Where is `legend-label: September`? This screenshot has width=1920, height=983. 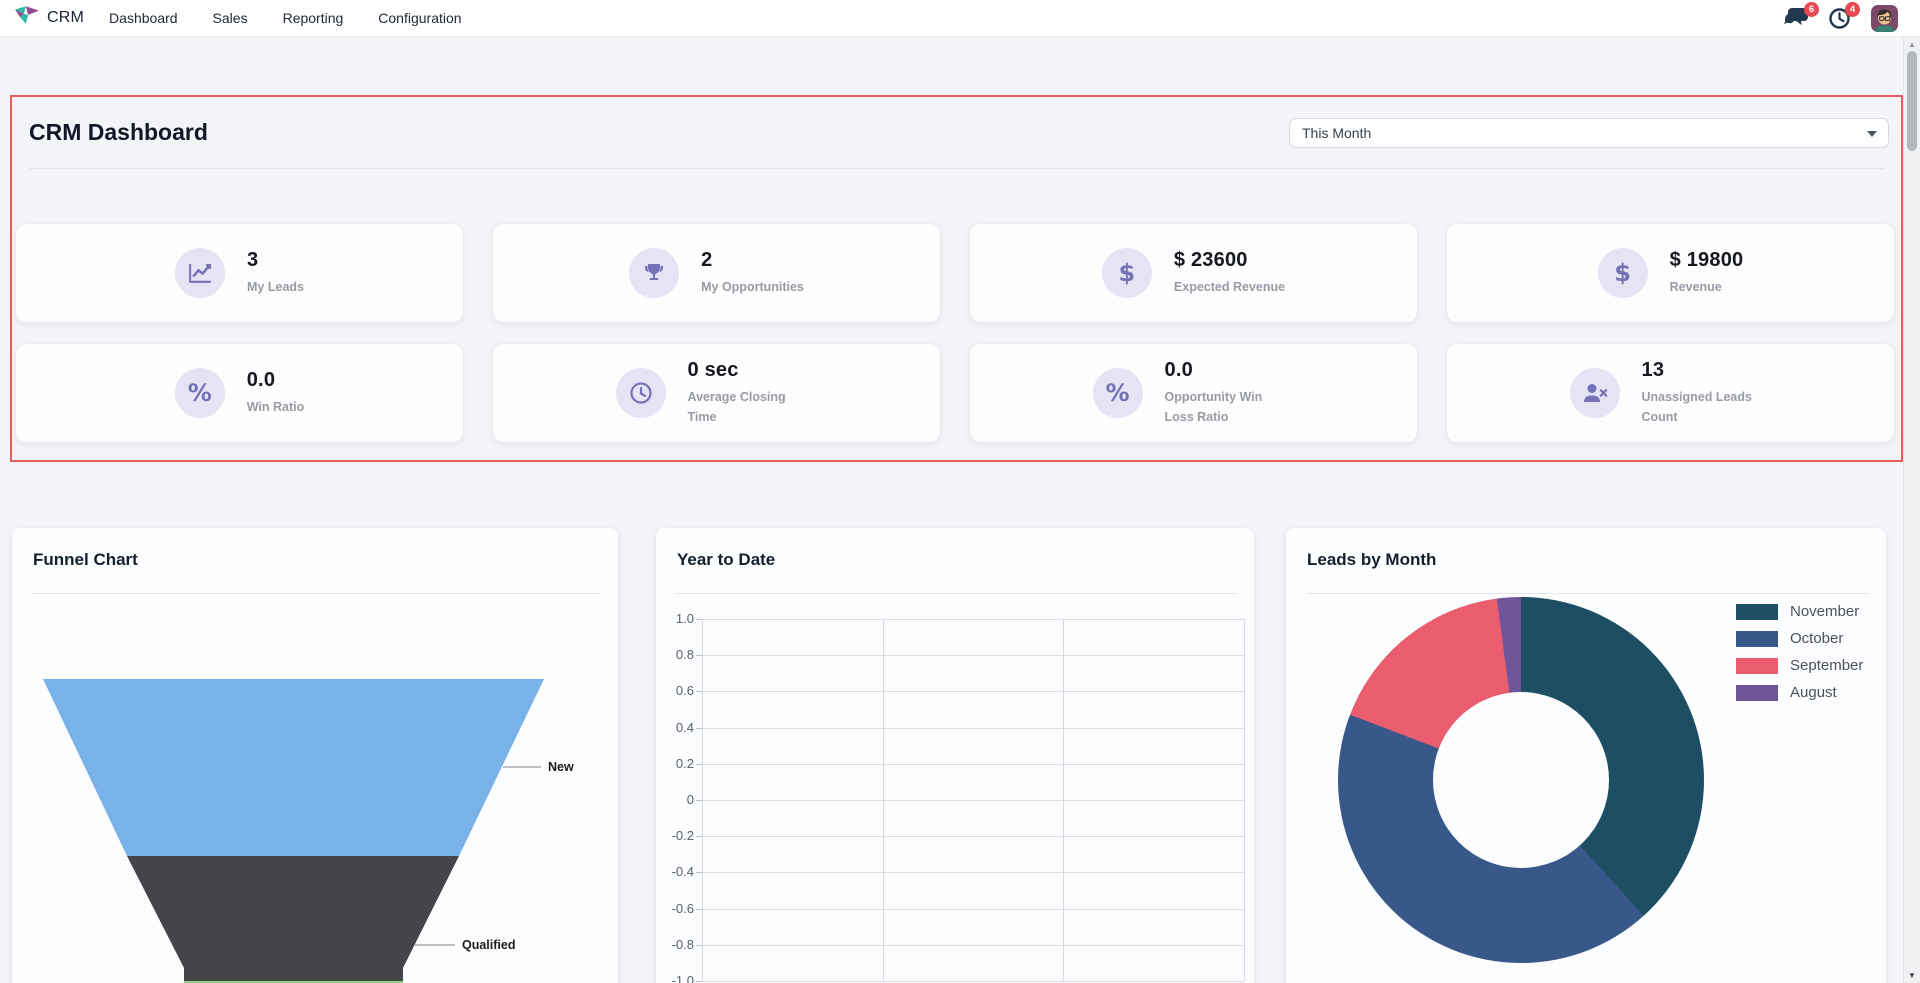
legend-label: September is located at coordinates (1827, 665).